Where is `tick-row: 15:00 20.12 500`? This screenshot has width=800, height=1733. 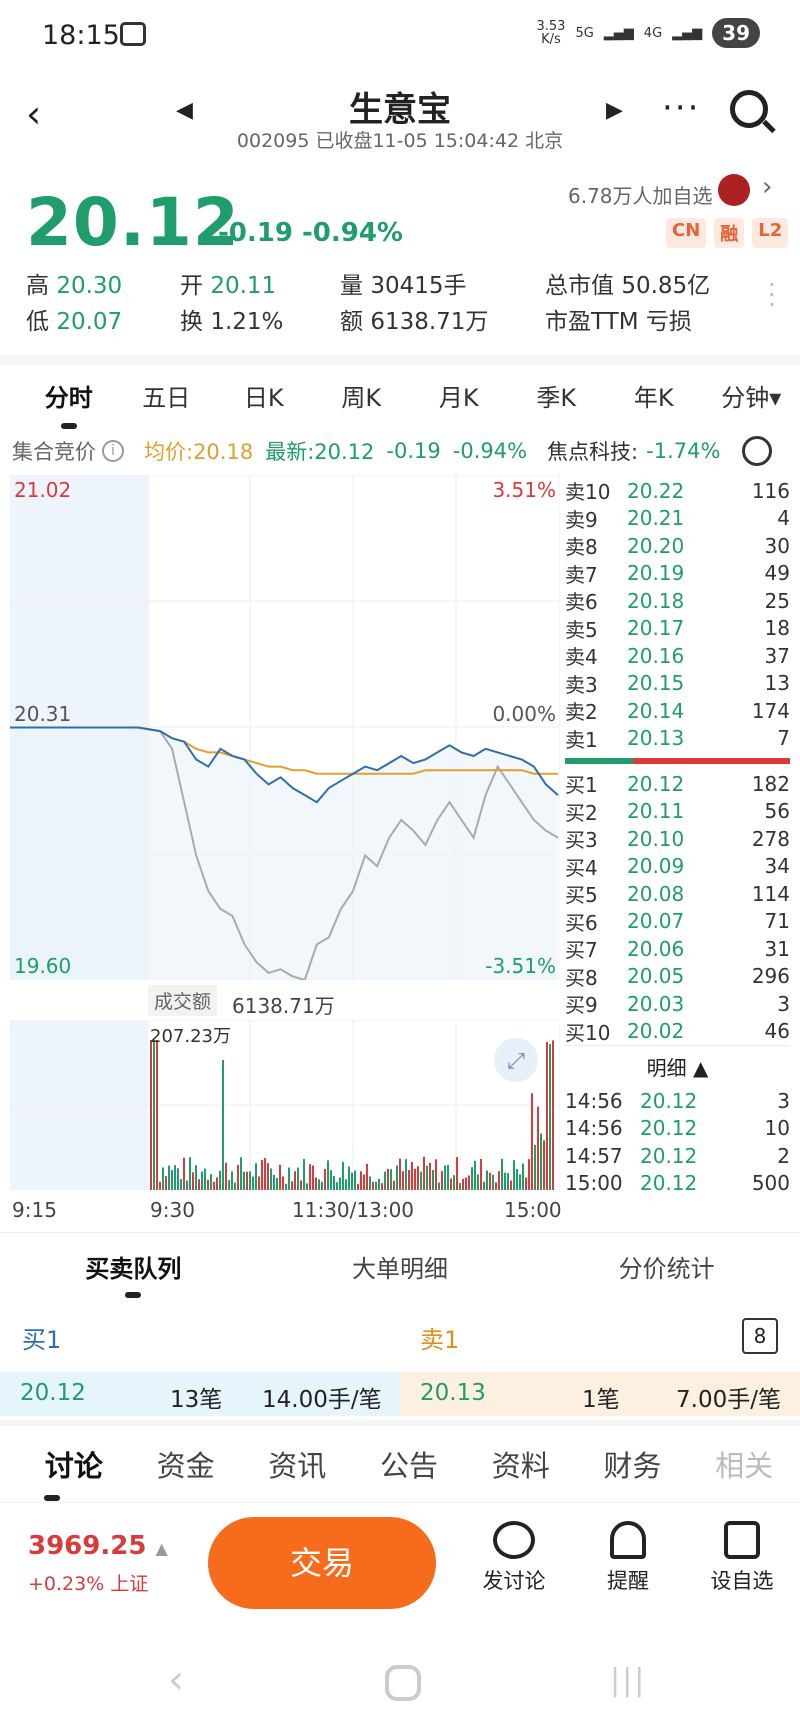 tick-row: 15:00 20.12 500 is located at coordinates (677, 1184).